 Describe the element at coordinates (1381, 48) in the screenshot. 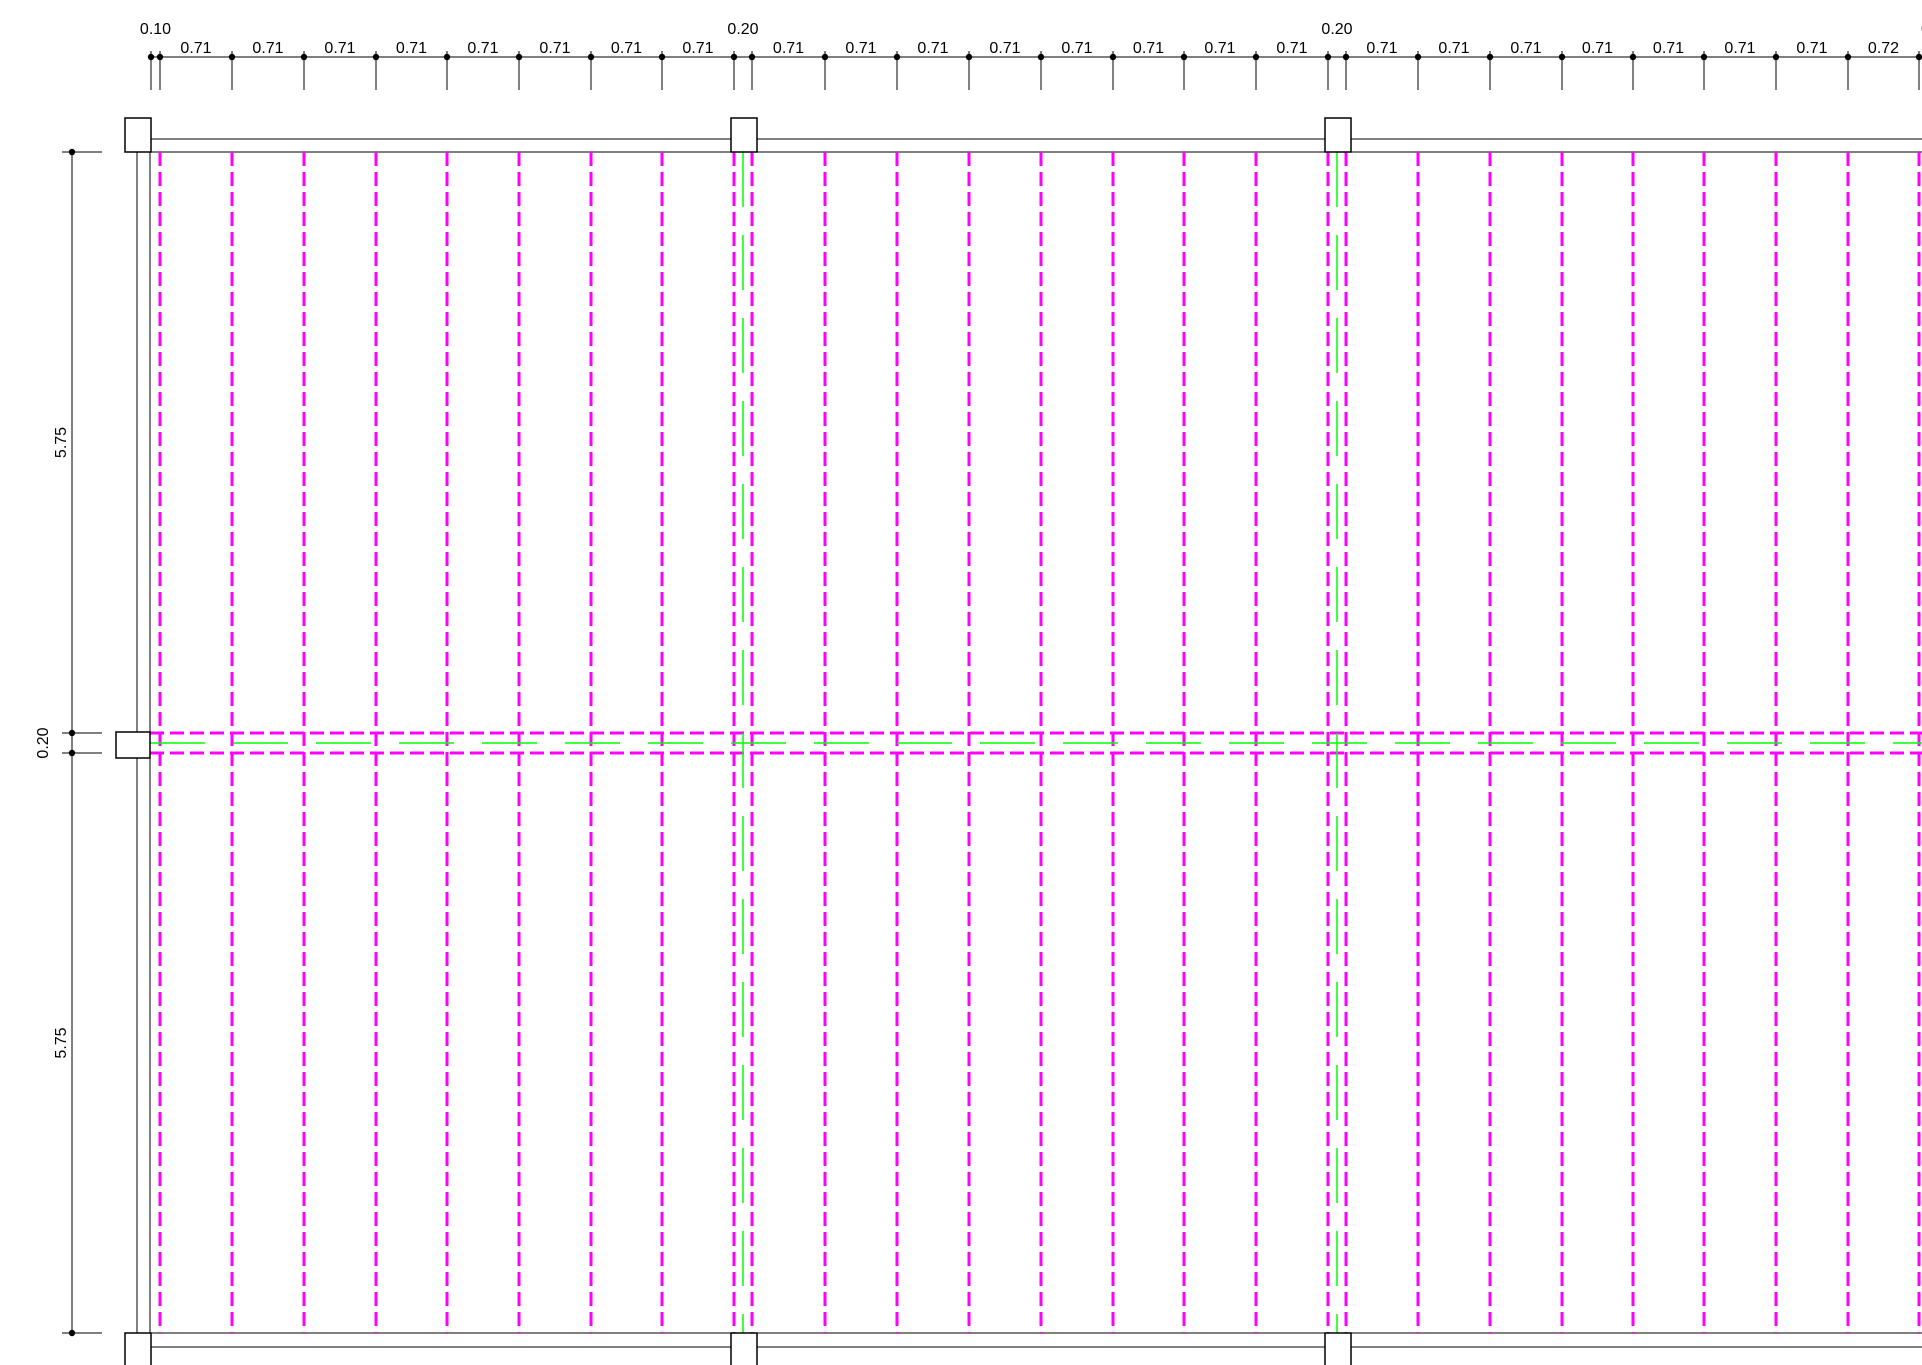

I see `top-dimension-label-20: 0.71` at that location.